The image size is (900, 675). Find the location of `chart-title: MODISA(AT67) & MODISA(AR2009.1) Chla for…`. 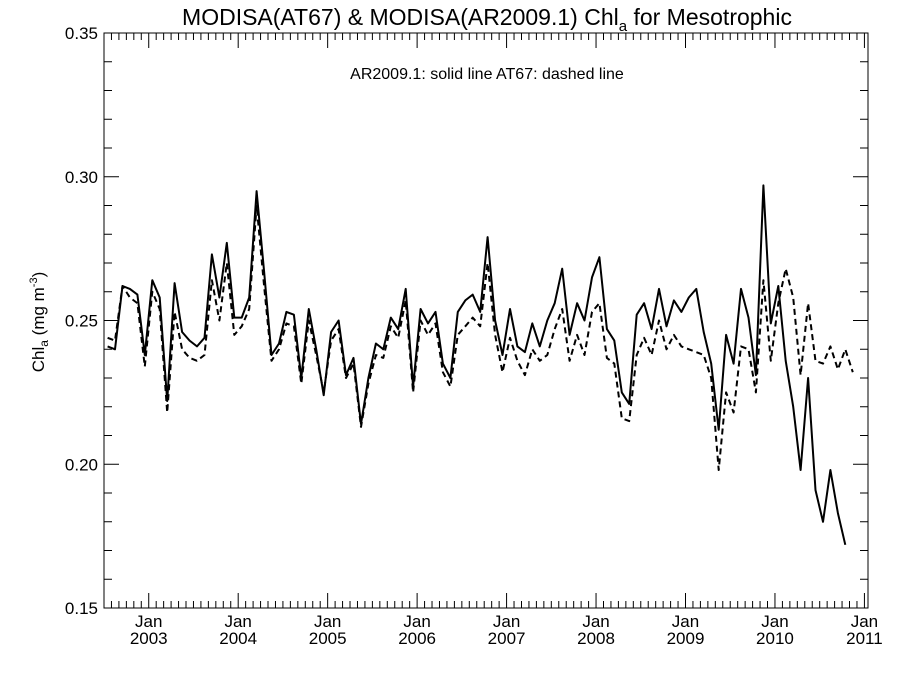

chart-title: MODISA(AT67) & MODISA(AR2009.1) Chla for… is located at coordinates (487, 19).